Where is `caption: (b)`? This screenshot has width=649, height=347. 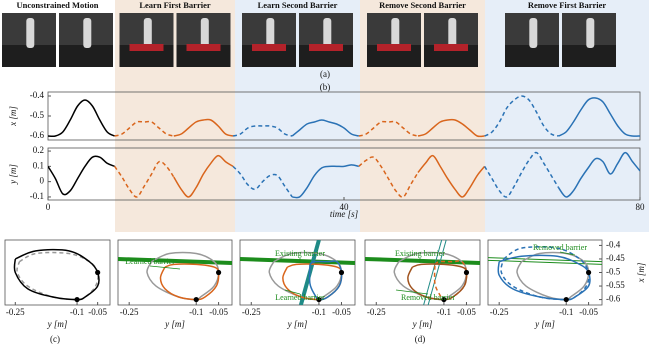
caption: (b) is located at coordinates (325, 87).